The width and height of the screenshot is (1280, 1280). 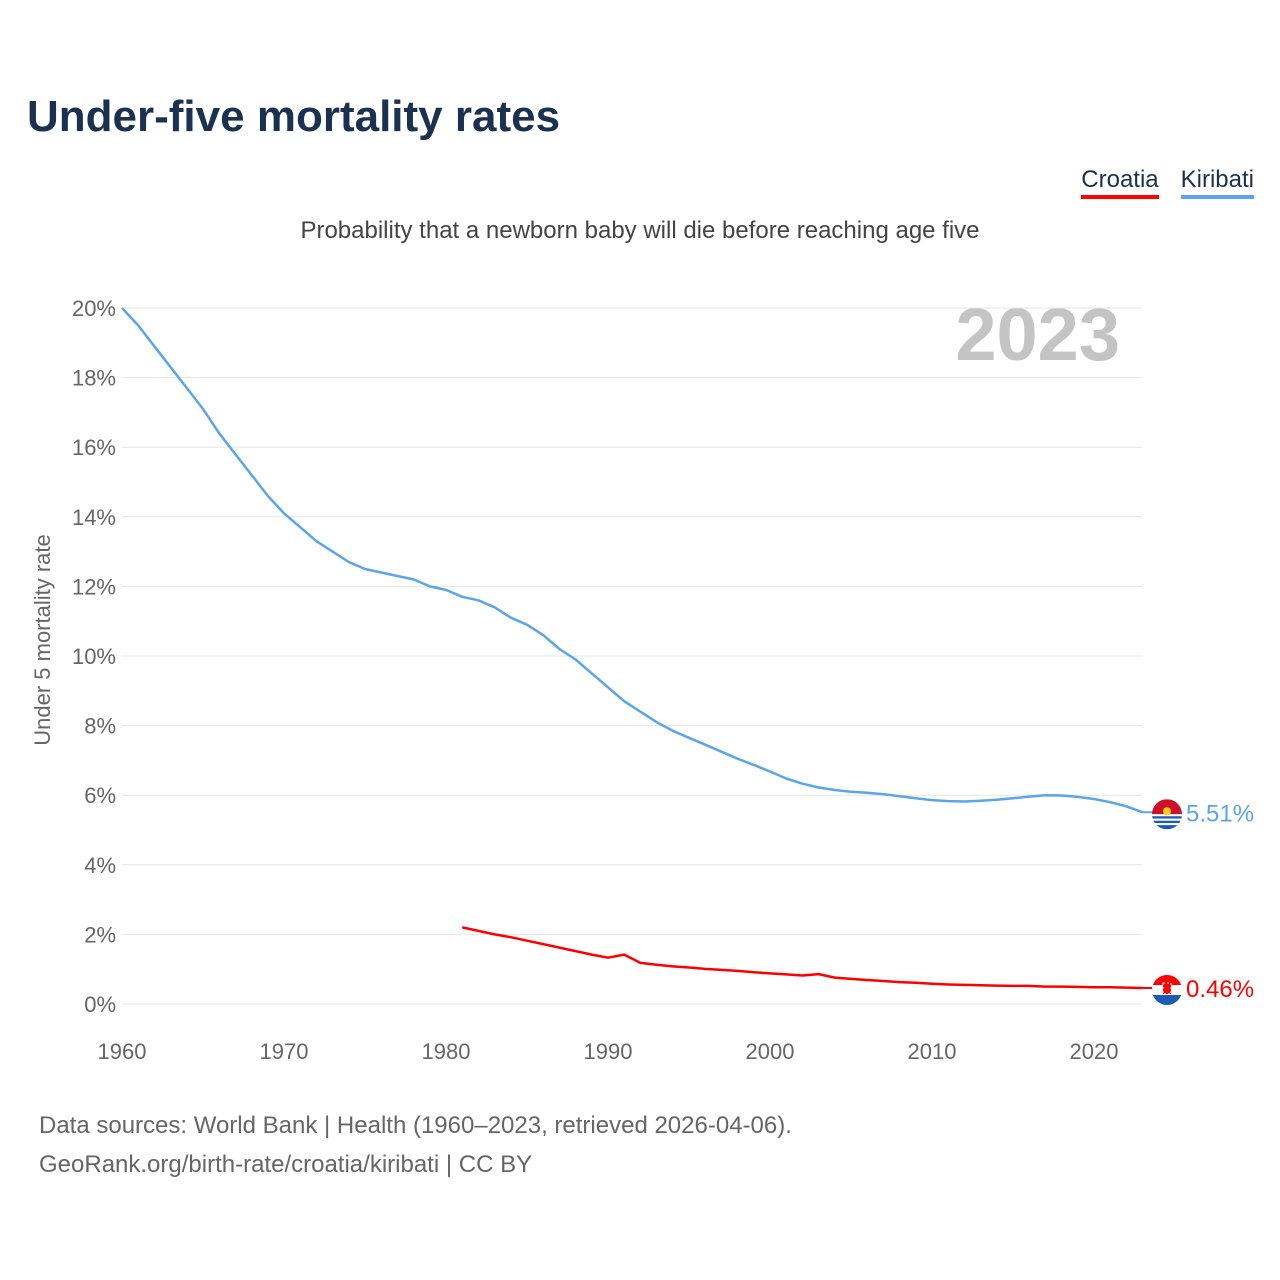 What do you see at coordinates (294, 116) in the screenshot?
I see `page-title: Under-five mortality rates` at bounding box center [294, 116].